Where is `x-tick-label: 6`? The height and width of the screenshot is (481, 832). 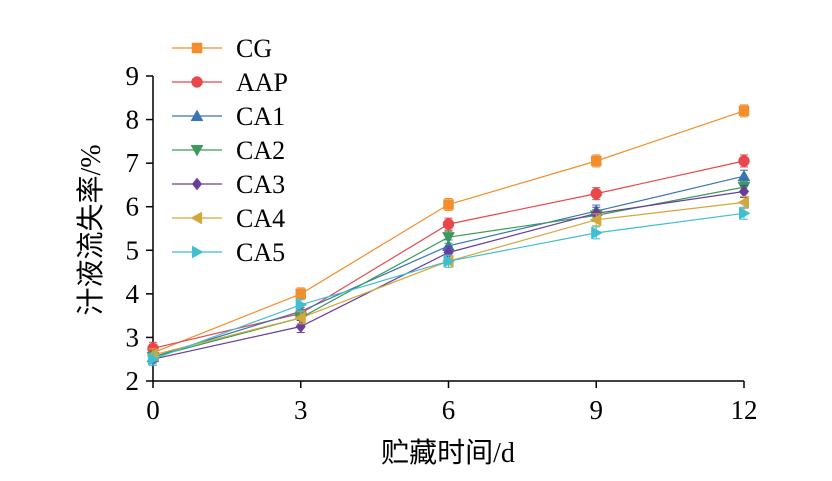 x-tick-label: 6 is located at coordinates (449, 410).